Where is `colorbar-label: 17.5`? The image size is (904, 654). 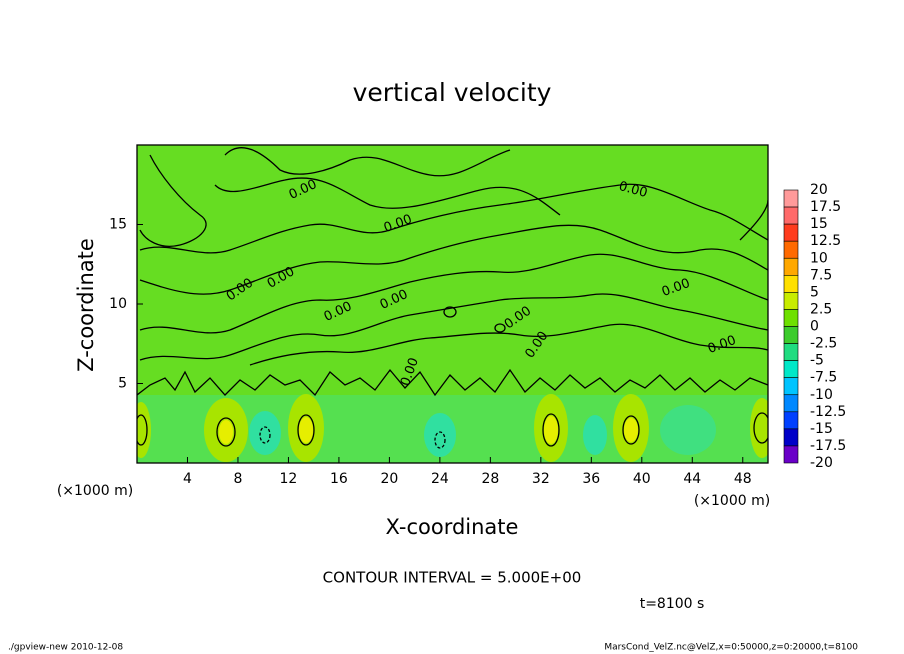 colorbar-label: 17.5 is located at coordinates (825, 207).